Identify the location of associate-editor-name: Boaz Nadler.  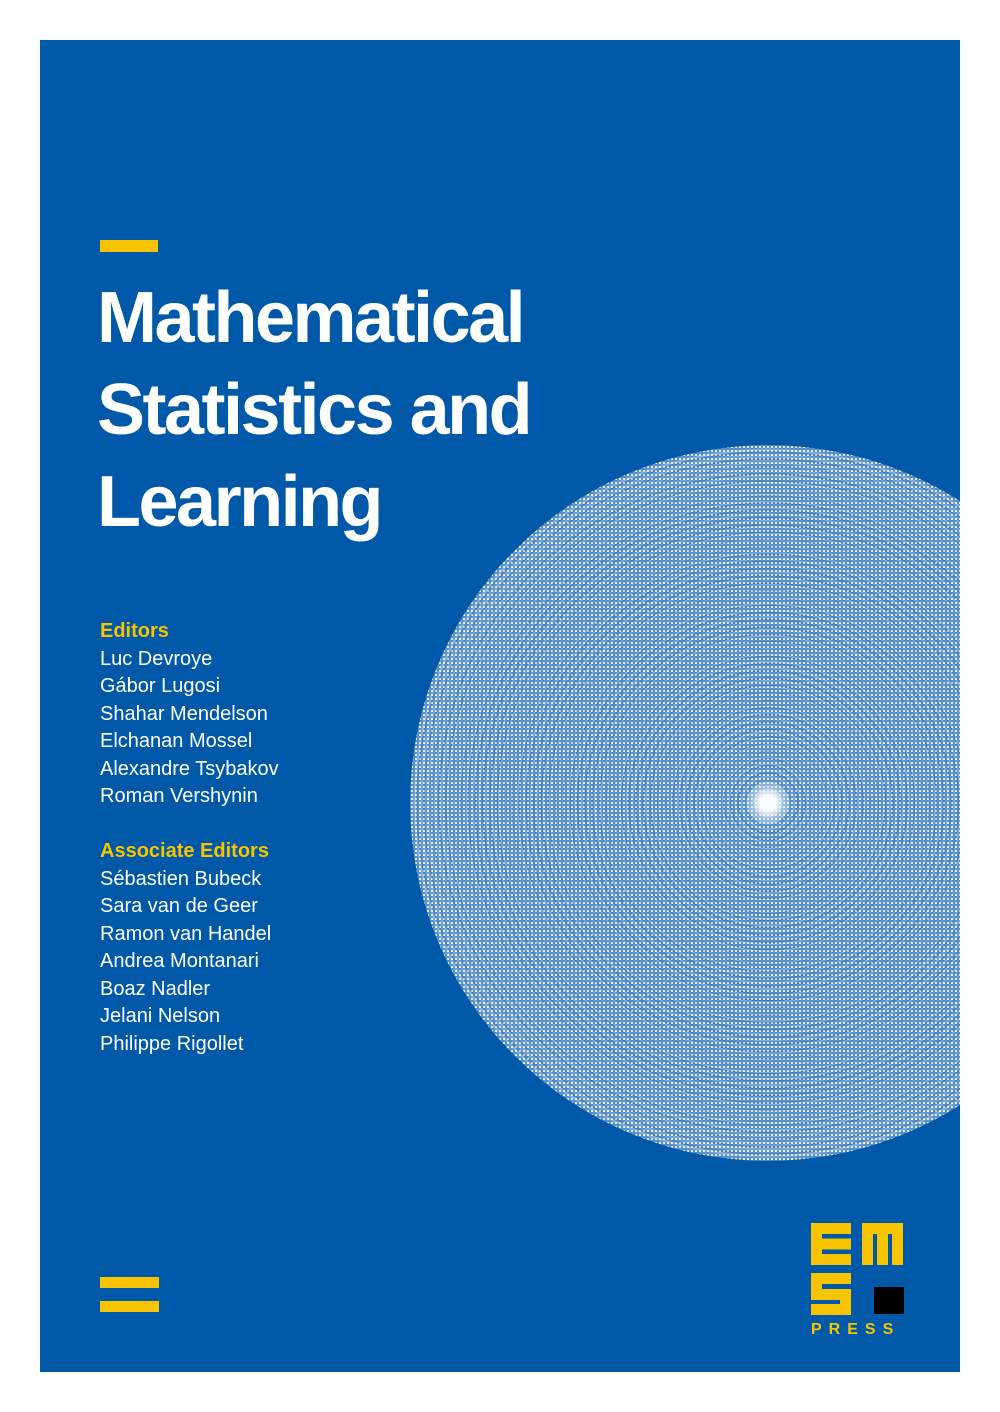
(155, 988).